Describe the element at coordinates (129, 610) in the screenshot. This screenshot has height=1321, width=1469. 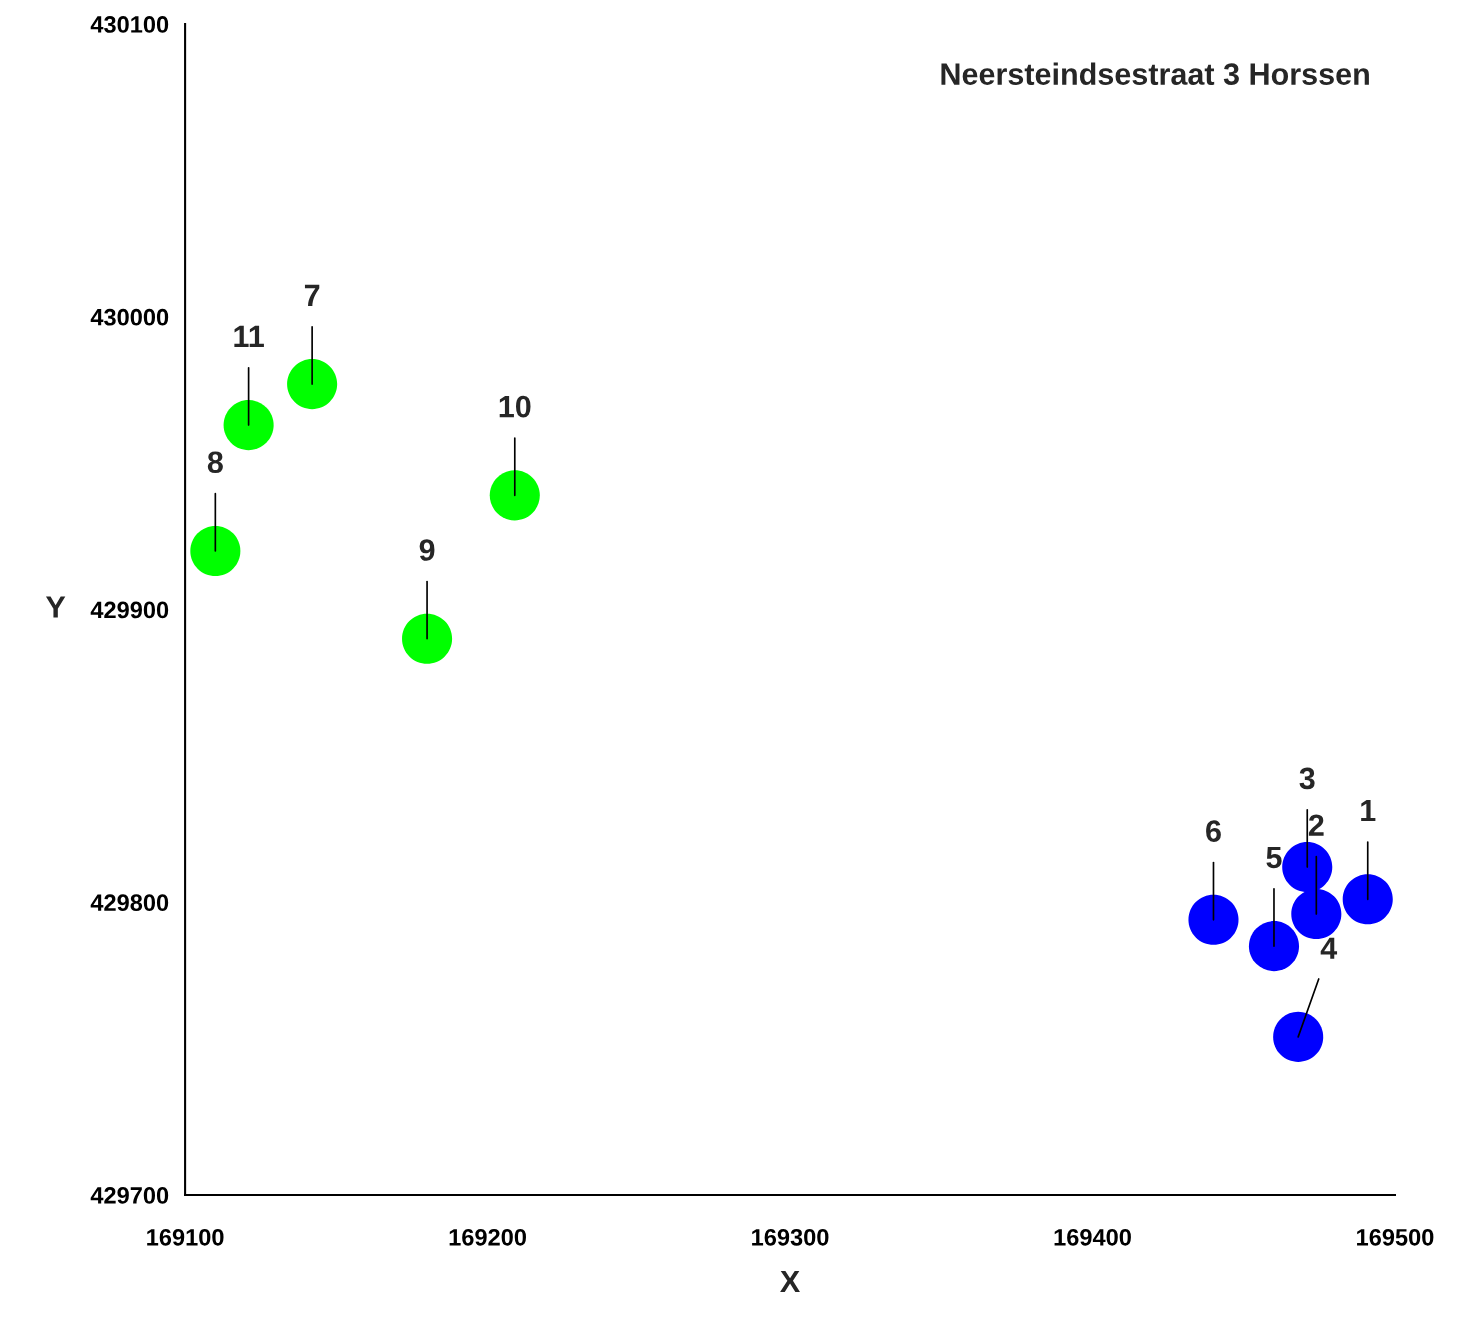
I see `y-tick-label: 429900` at that location.